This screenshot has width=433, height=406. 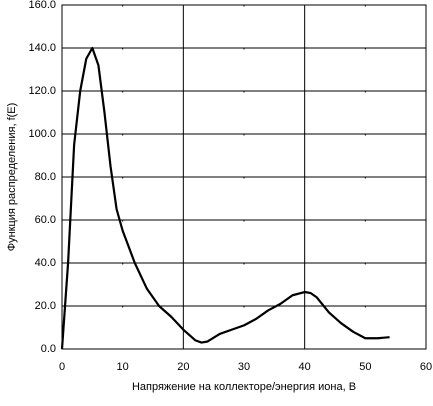 I want to click on x-tick-label: 50, so click(x=365, y=367).